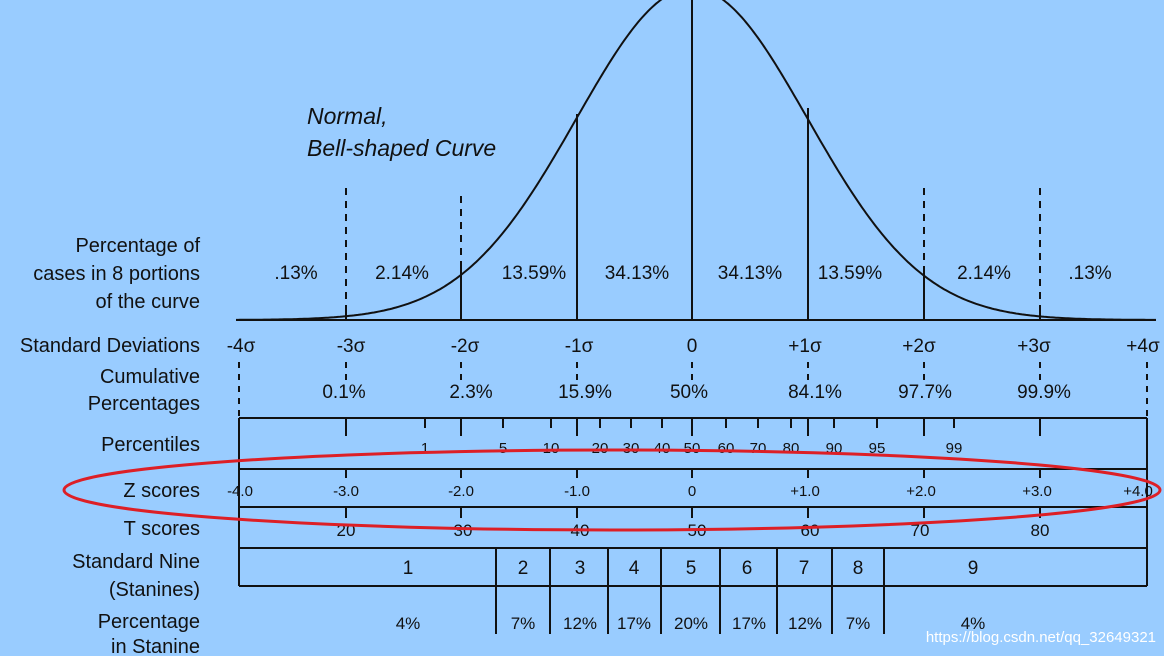 This screenshot has height=656, width=1164. I want to click on percentile-value: 40, so click(662, 448).